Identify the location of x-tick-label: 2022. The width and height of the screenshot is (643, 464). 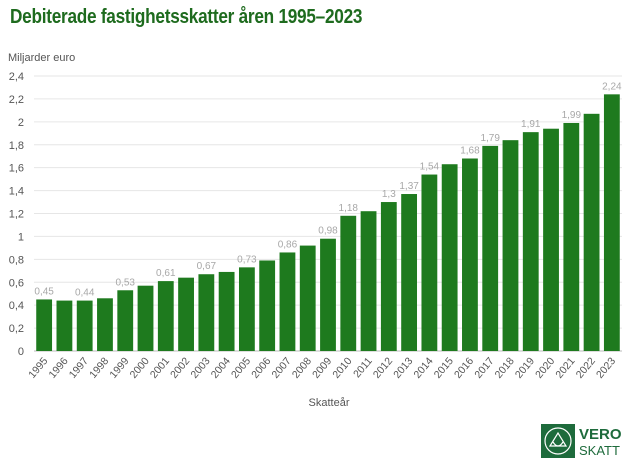
(586, 368).